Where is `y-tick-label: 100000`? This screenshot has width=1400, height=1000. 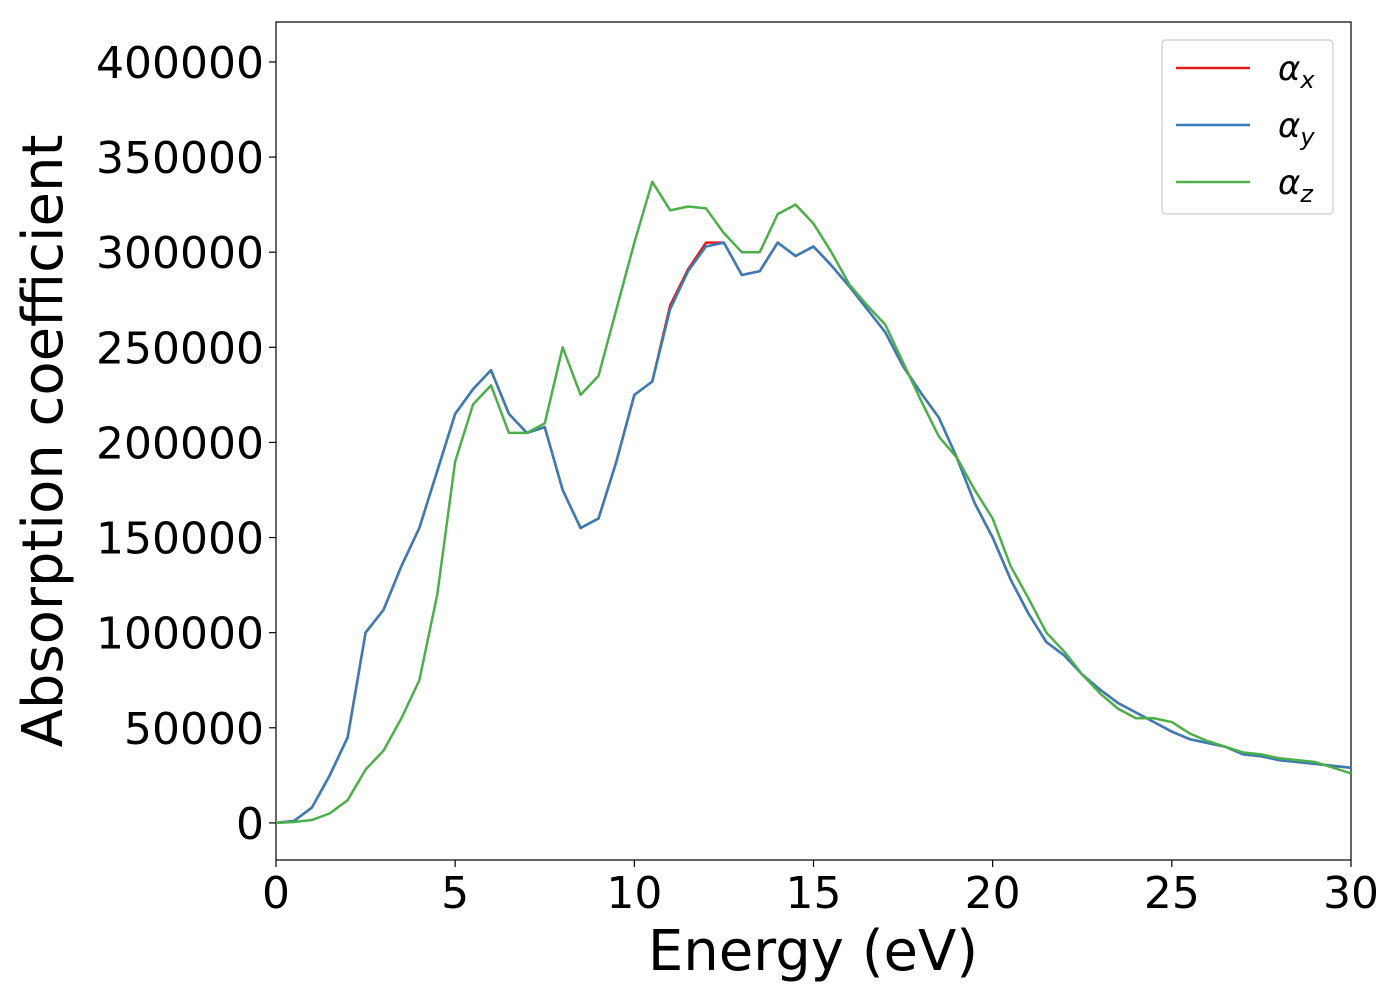 y-tick-label: 100000 is located at coordinates (180, 634).